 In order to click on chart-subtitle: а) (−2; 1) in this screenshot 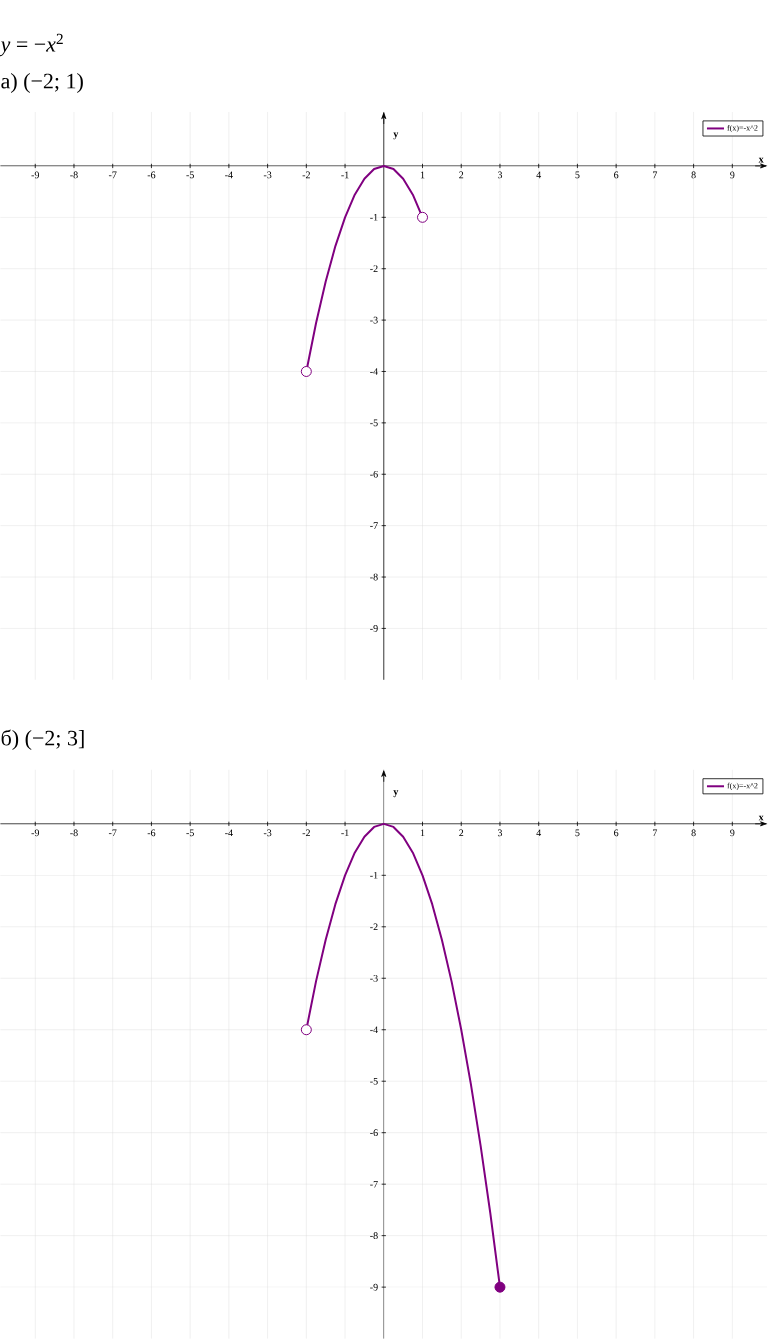, I will do `click(42, 83)`.